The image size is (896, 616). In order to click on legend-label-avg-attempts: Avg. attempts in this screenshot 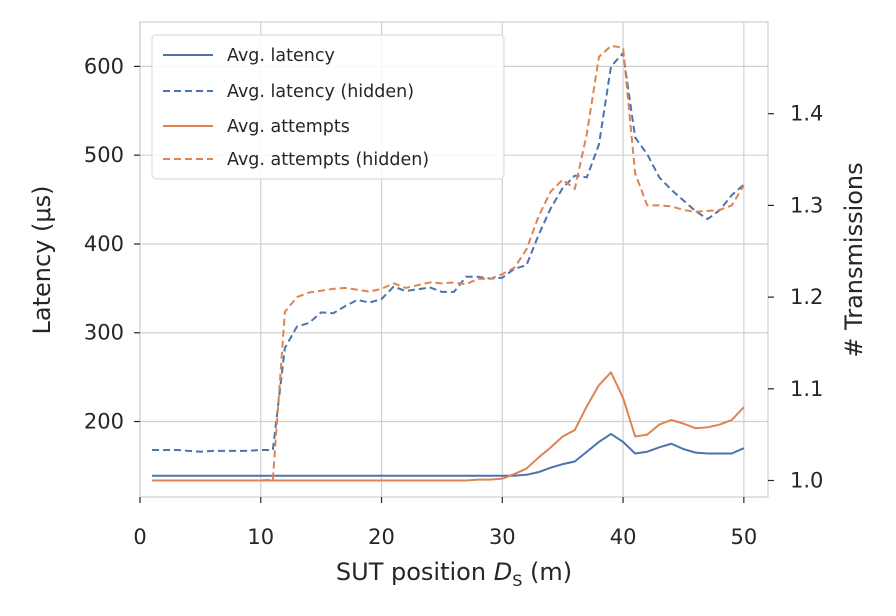, I will do `click(288, 127)`.